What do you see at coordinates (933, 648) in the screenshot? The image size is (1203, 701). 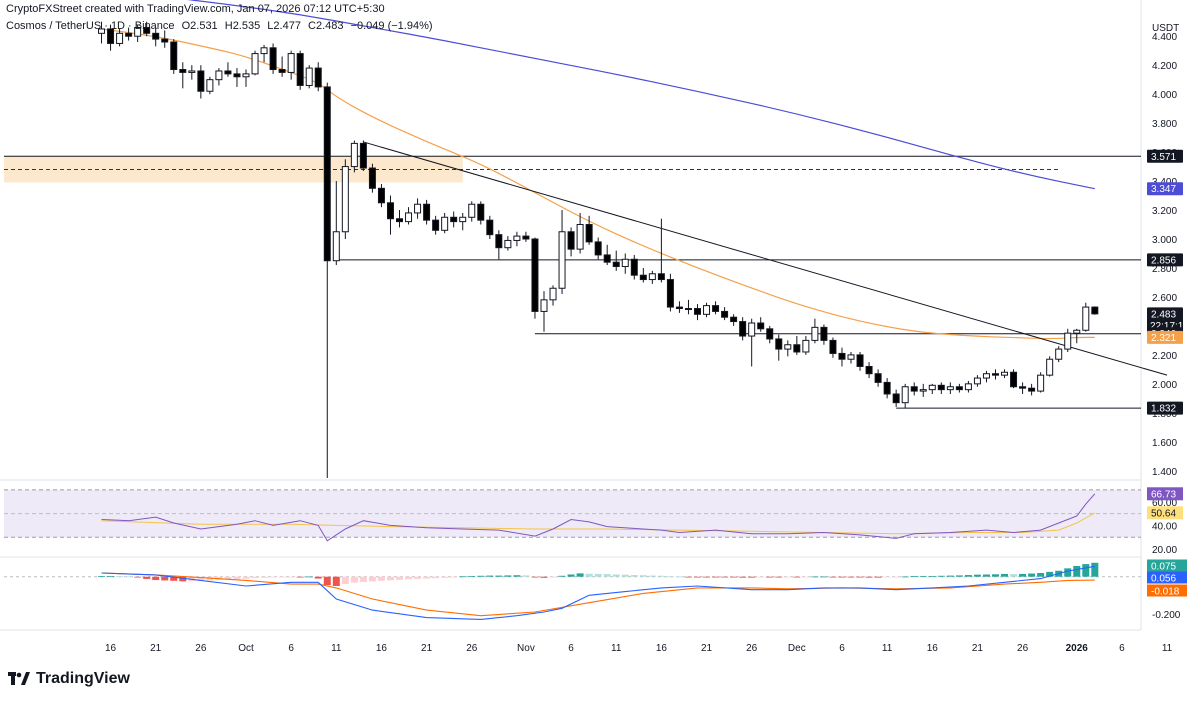 I see `time-tick-label: 16` at bounding box center [933, 648].